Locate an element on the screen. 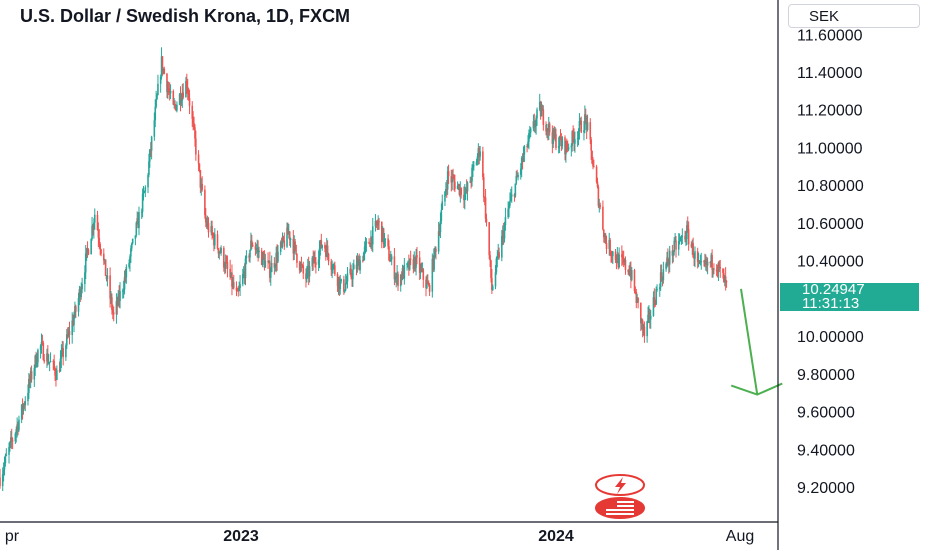 This screenshot has height=550, width=932. price-tick-label: 11.00000 is located at coordinates (830, 148).